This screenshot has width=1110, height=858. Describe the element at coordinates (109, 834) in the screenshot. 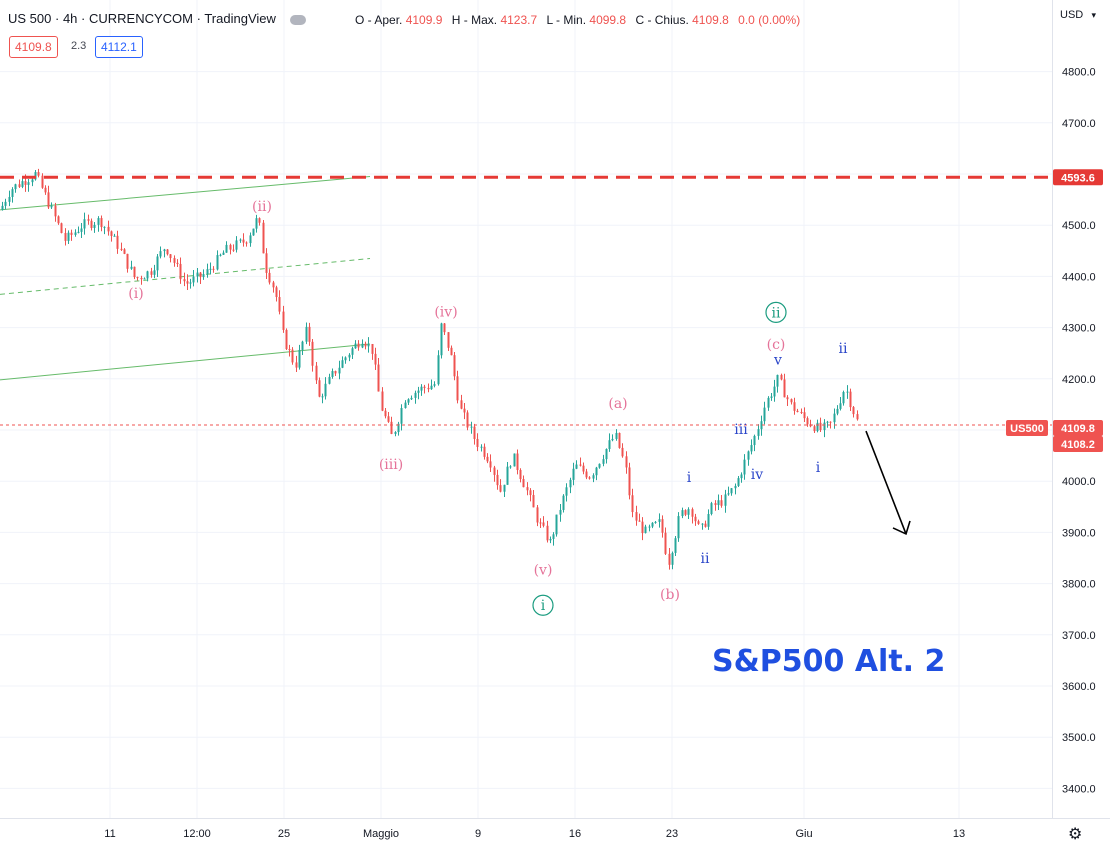

I see `time-tick-label: 11` at that location.